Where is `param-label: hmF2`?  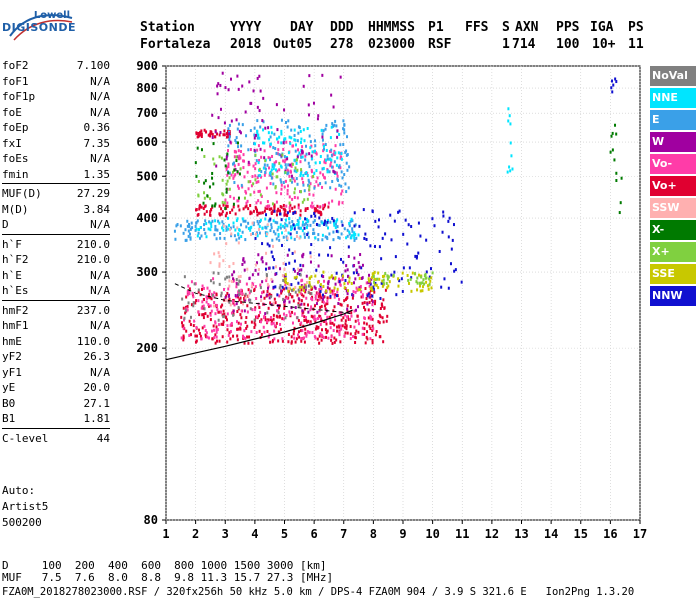
param-label: hmF2 is located at coordinates (15, 310).